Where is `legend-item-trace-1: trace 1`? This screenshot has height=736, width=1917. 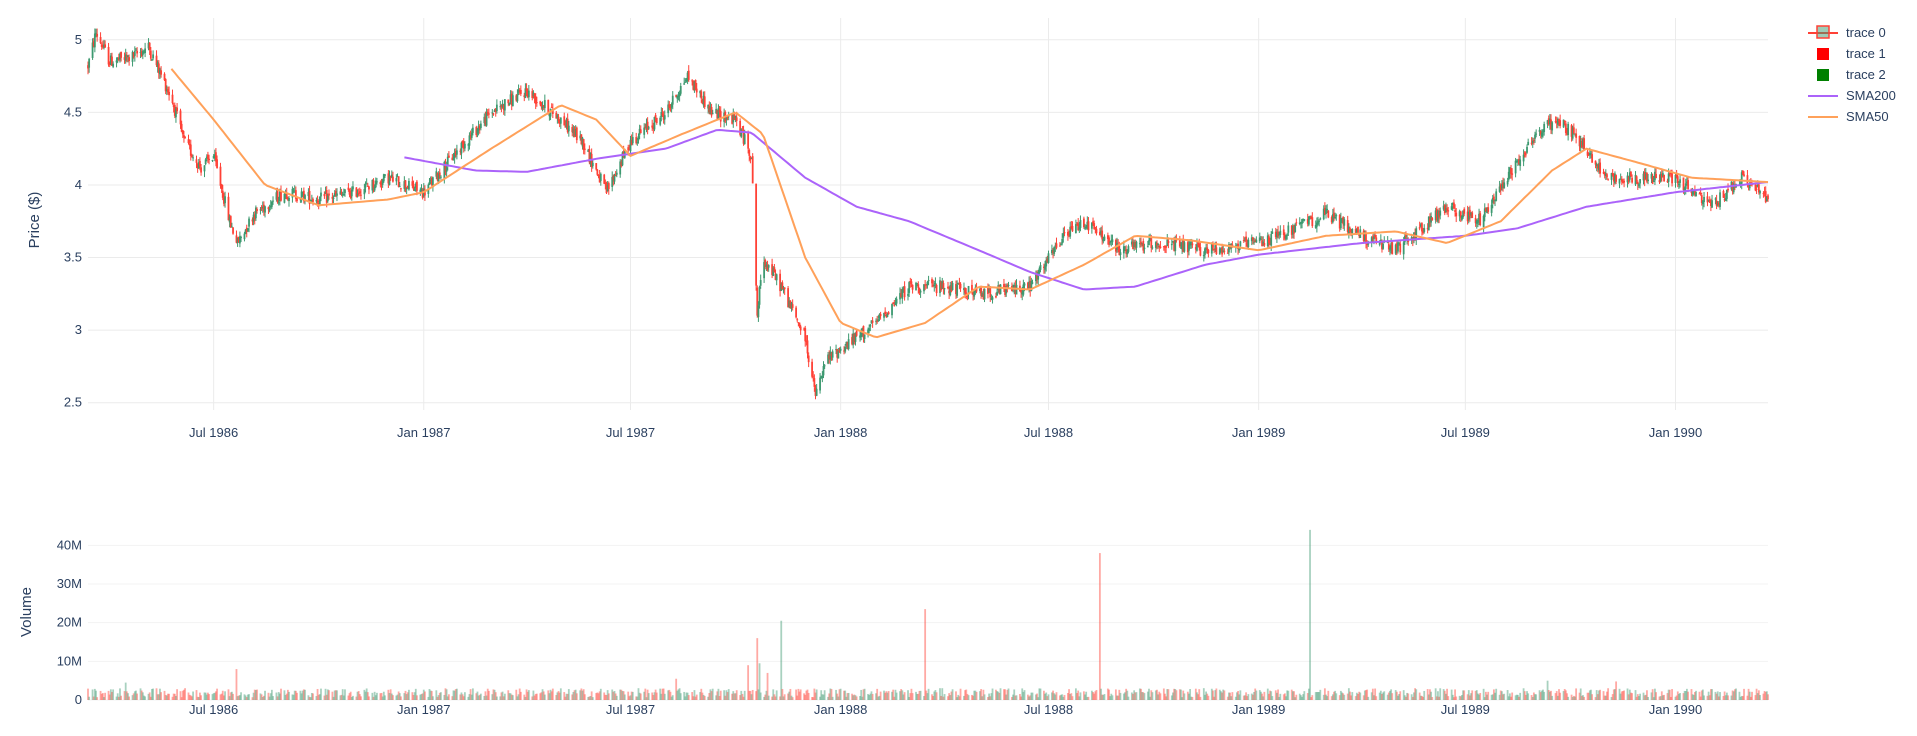
legend-item-trace-1: trace 1 is located at coordinates (1851, 53).